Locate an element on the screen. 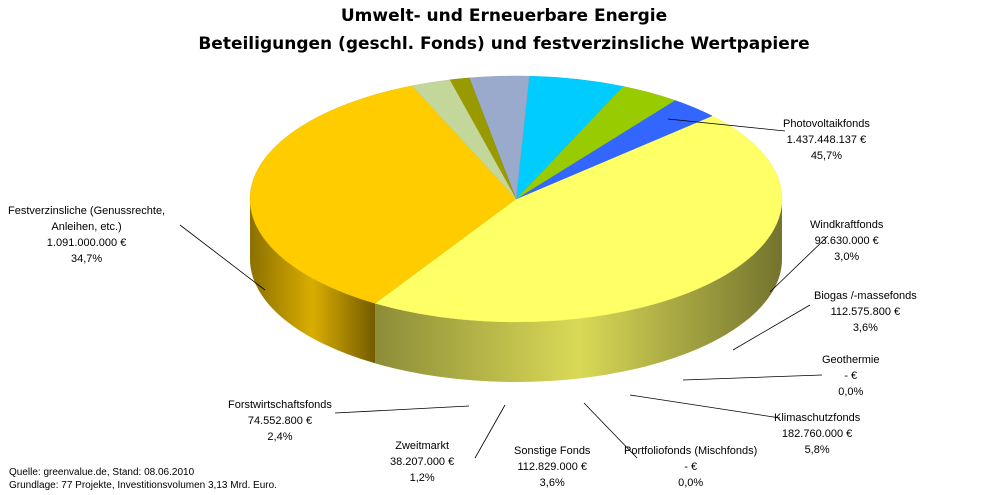 The height and width of the screenshot is (495, 1008). leader-geothermie is located at coordinates (752, 377).